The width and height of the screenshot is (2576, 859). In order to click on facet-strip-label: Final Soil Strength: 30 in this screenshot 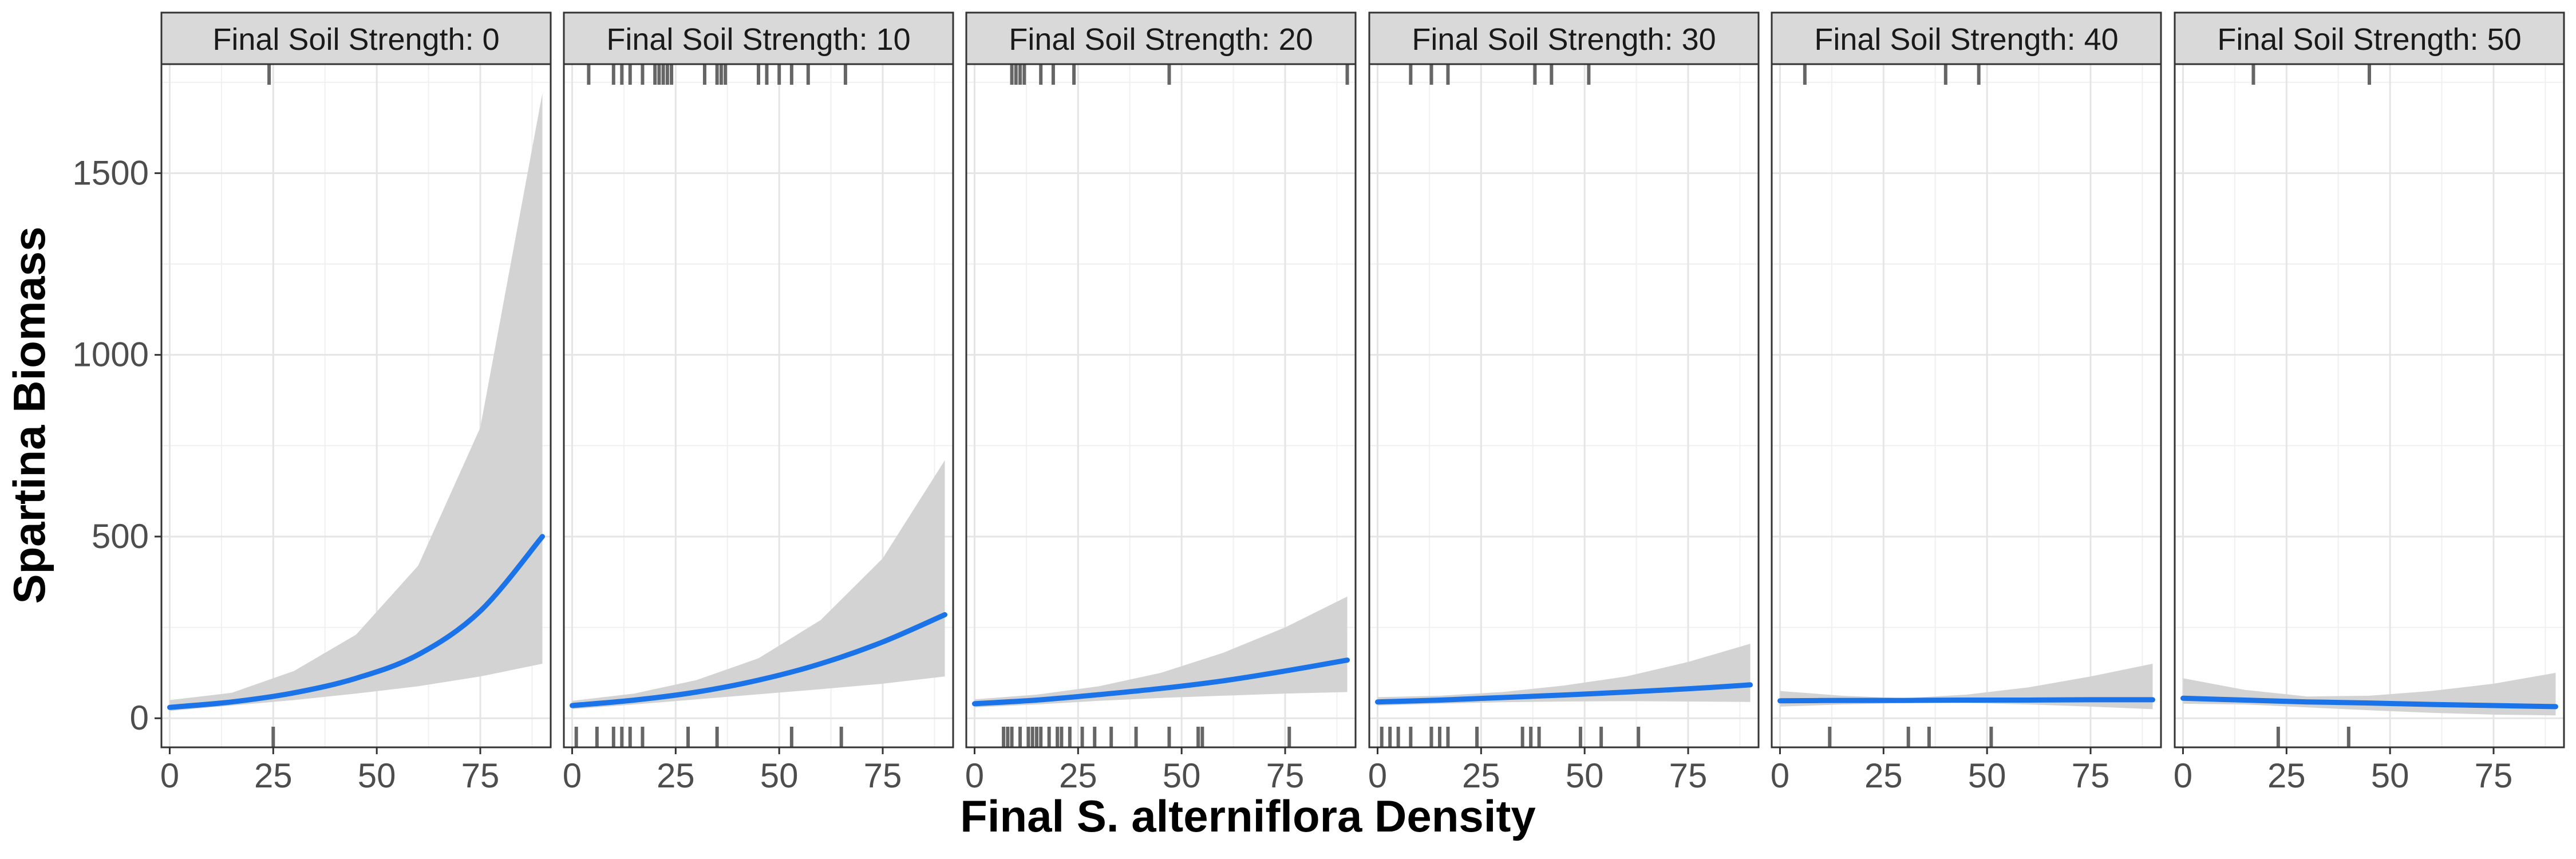, I will do `click(1564, 39)`.